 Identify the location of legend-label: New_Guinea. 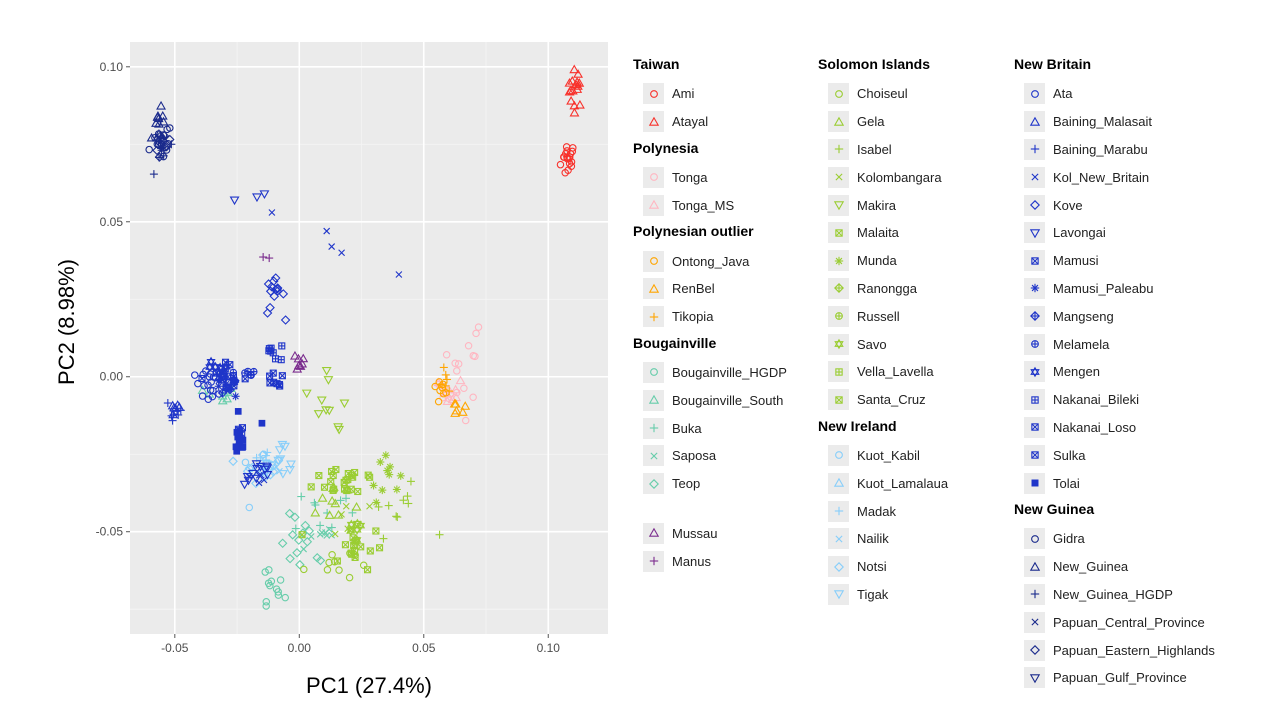
(1091, 567).